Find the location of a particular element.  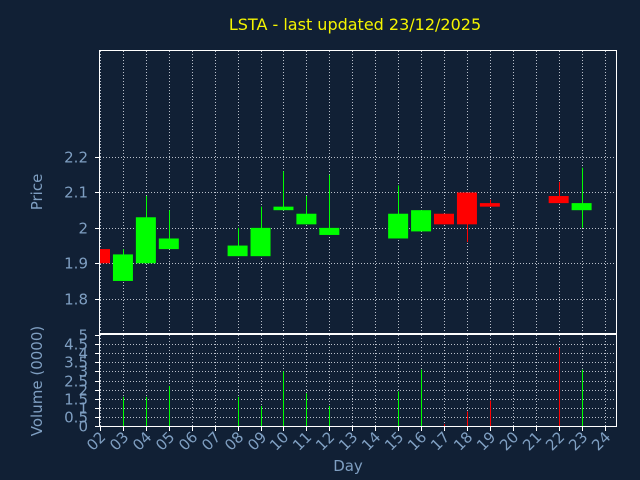

volume-y-tick-label: 4 is located at coordinates (83, 354).